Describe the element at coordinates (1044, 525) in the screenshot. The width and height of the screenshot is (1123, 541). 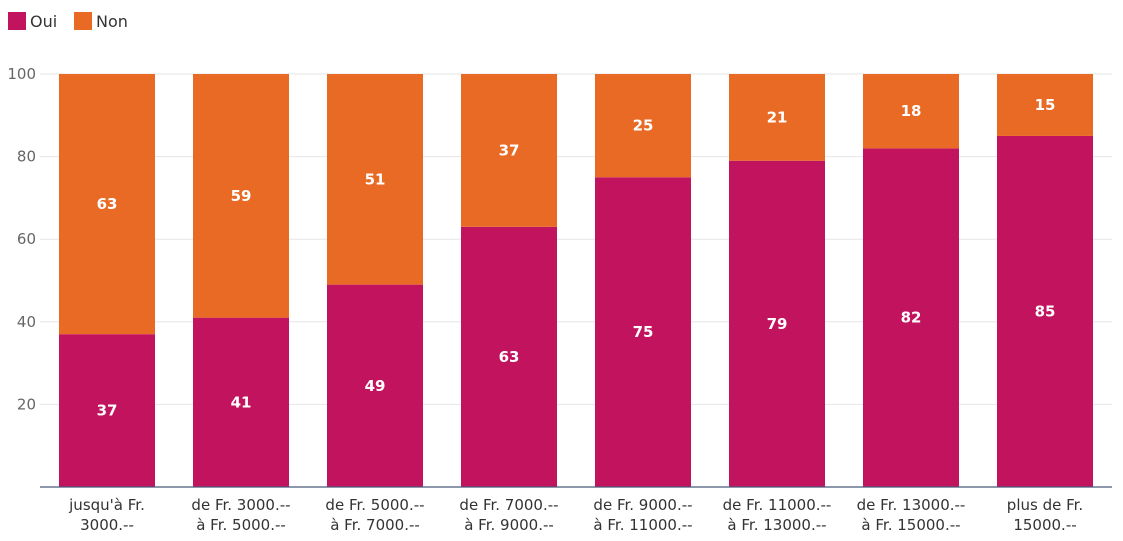
I see `x-tick-label: 15000.--` at that location.